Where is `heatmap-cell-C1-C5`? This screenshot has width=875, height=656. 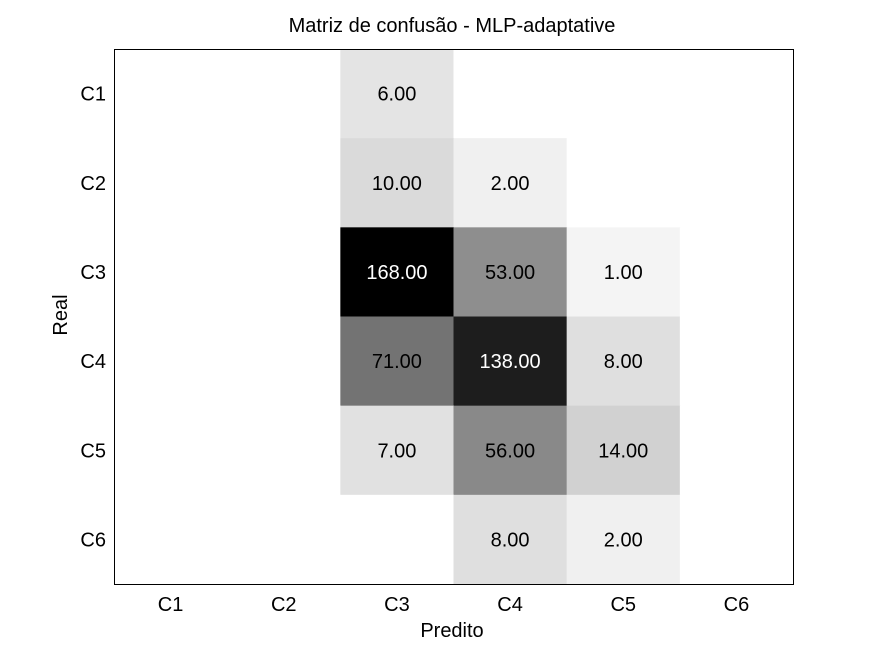
heatmap-cell-C1-C5 is located at coordinates (623, 94).